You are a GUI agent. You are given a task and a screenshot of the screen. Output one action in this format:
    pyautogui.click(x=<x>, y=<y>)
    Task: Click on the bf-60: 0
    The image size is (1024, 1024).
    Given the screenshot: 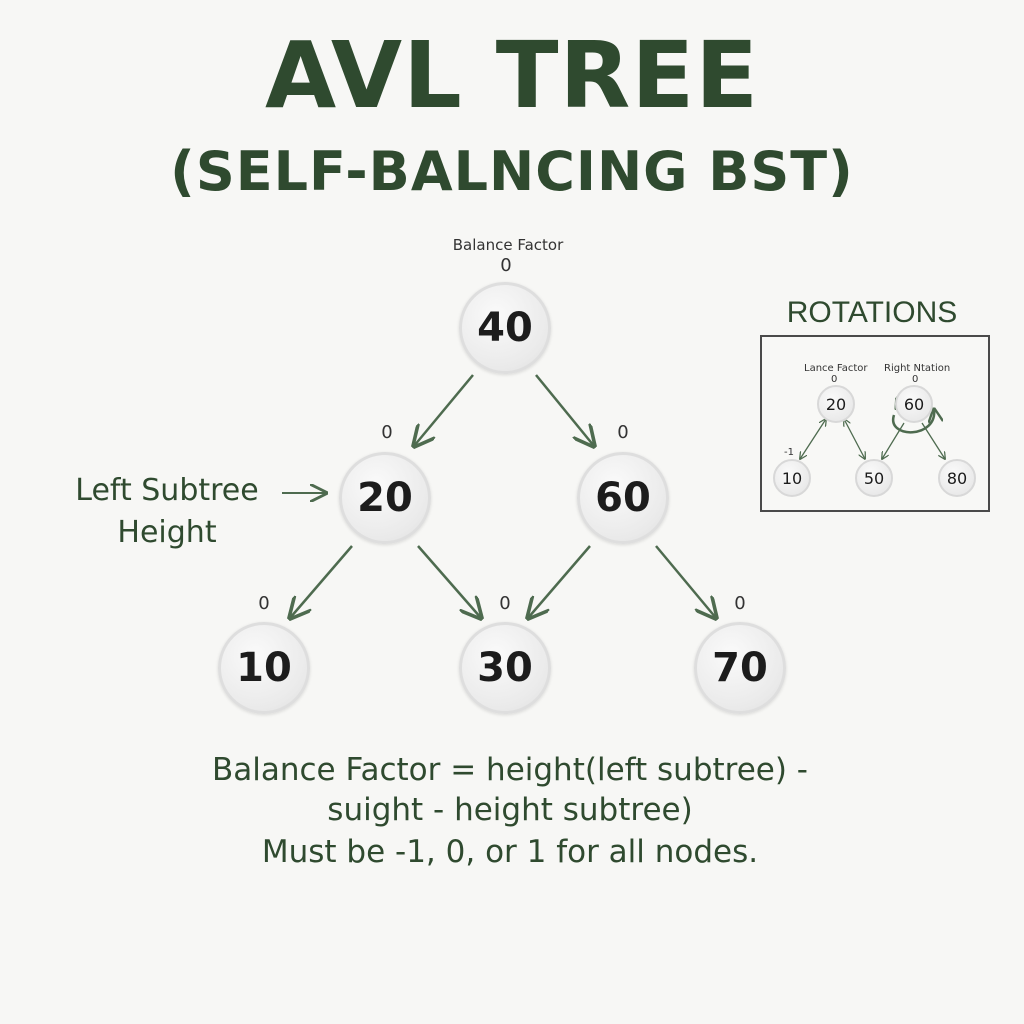 What is the action you would take?
    pyautogui.click(x=623, y=432)
    